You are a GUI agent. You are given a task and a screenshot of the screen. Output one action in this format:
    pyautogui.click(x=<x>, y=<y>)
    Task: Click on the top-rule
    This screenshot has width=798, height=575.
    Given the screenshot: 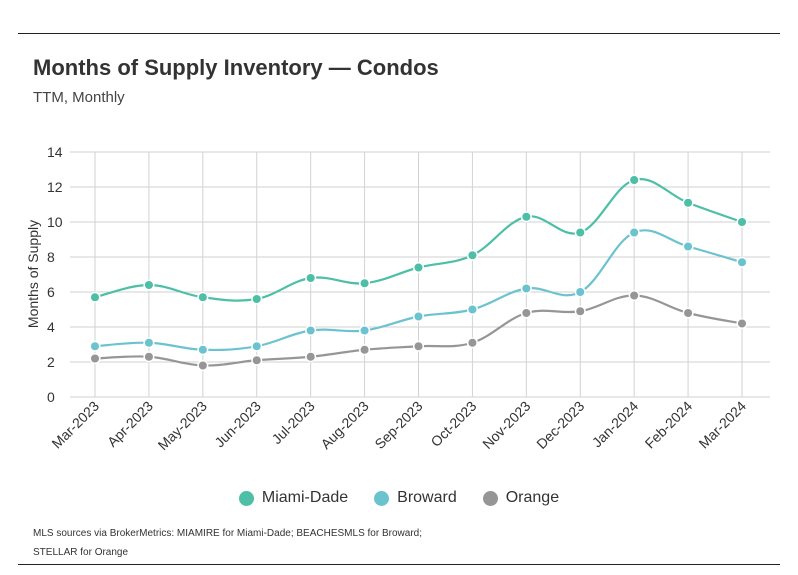 What is the action you would take?
    pyautogui.click(x=399, y=33)
    